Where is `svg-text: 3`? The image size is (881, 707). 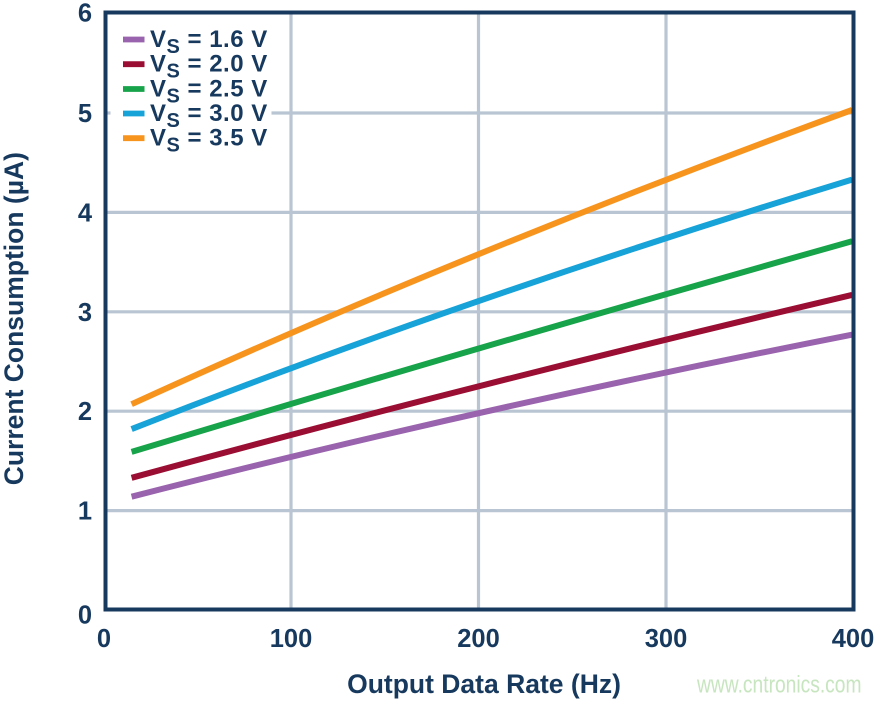
svg-text: 3 is located at coordinates (85, 313).